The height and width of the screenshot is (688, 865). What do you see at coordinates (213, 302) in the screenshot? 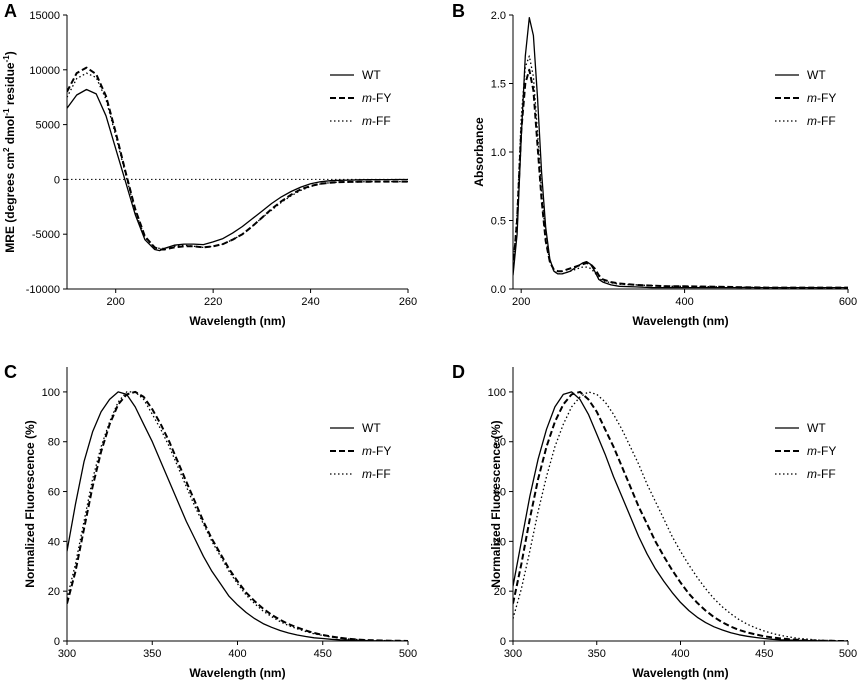
I see `x-tick-label: 220` at bounding box center [213, 302].